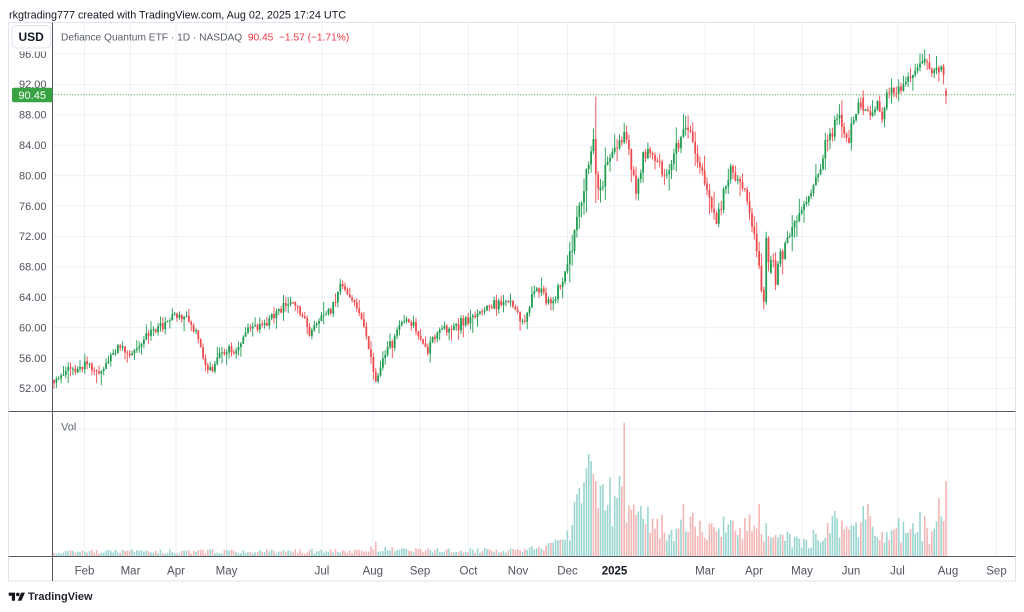  Describe the element at coordinates (469, 572) in the screenshot. I see `svg-text: Oct` at that location.